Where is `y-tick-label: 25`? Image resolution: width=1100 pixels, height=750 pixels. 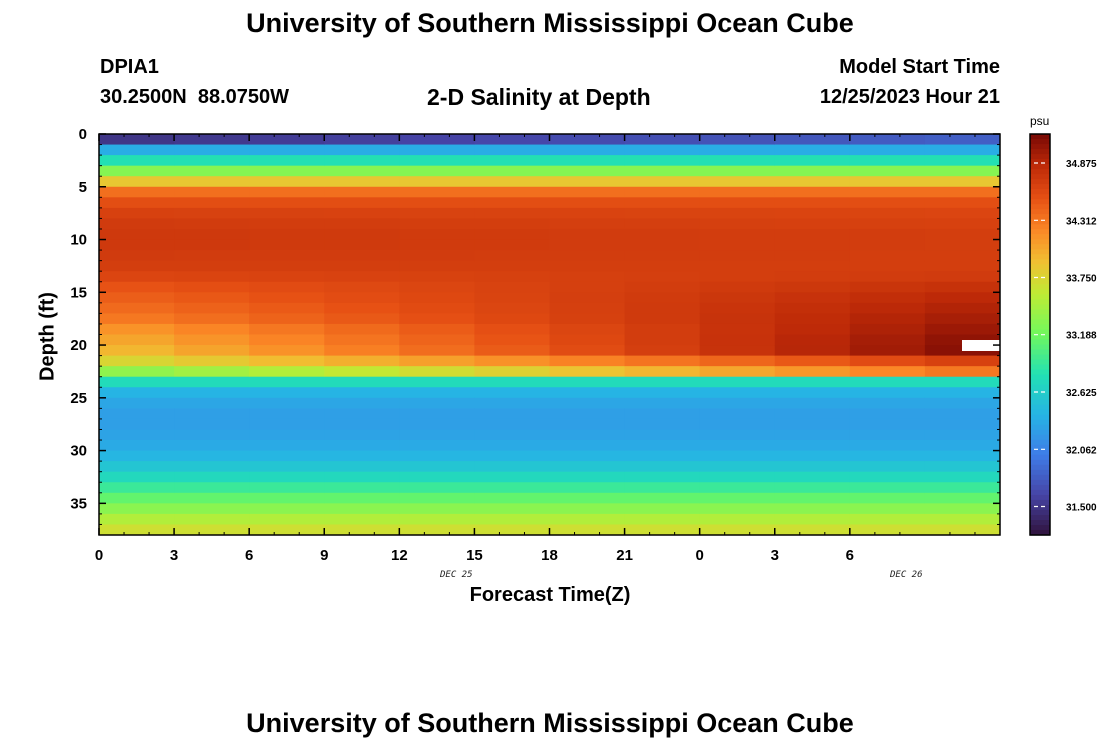
y-tick-label: 25 is located at coordinates (78, 398).